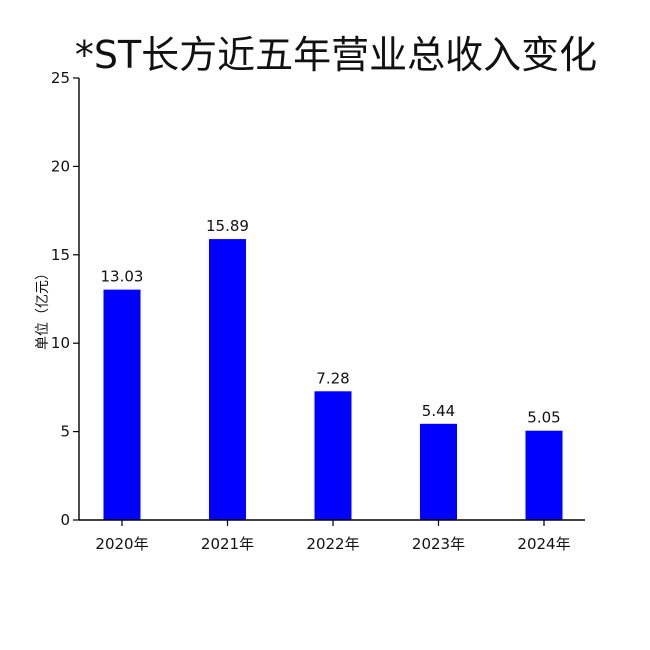 This screenshot has height=650, width=650. I want to click on x-tick-label-0: 2020年, so click(121, 544).